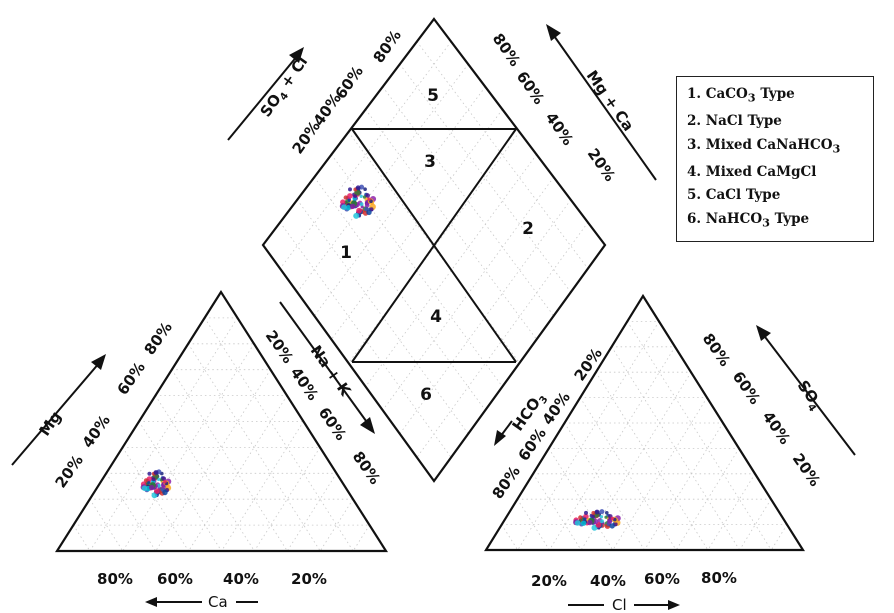 The width and height of the screenshot is (894, 613). I want to click on cluster-anion, so click(597, 520).